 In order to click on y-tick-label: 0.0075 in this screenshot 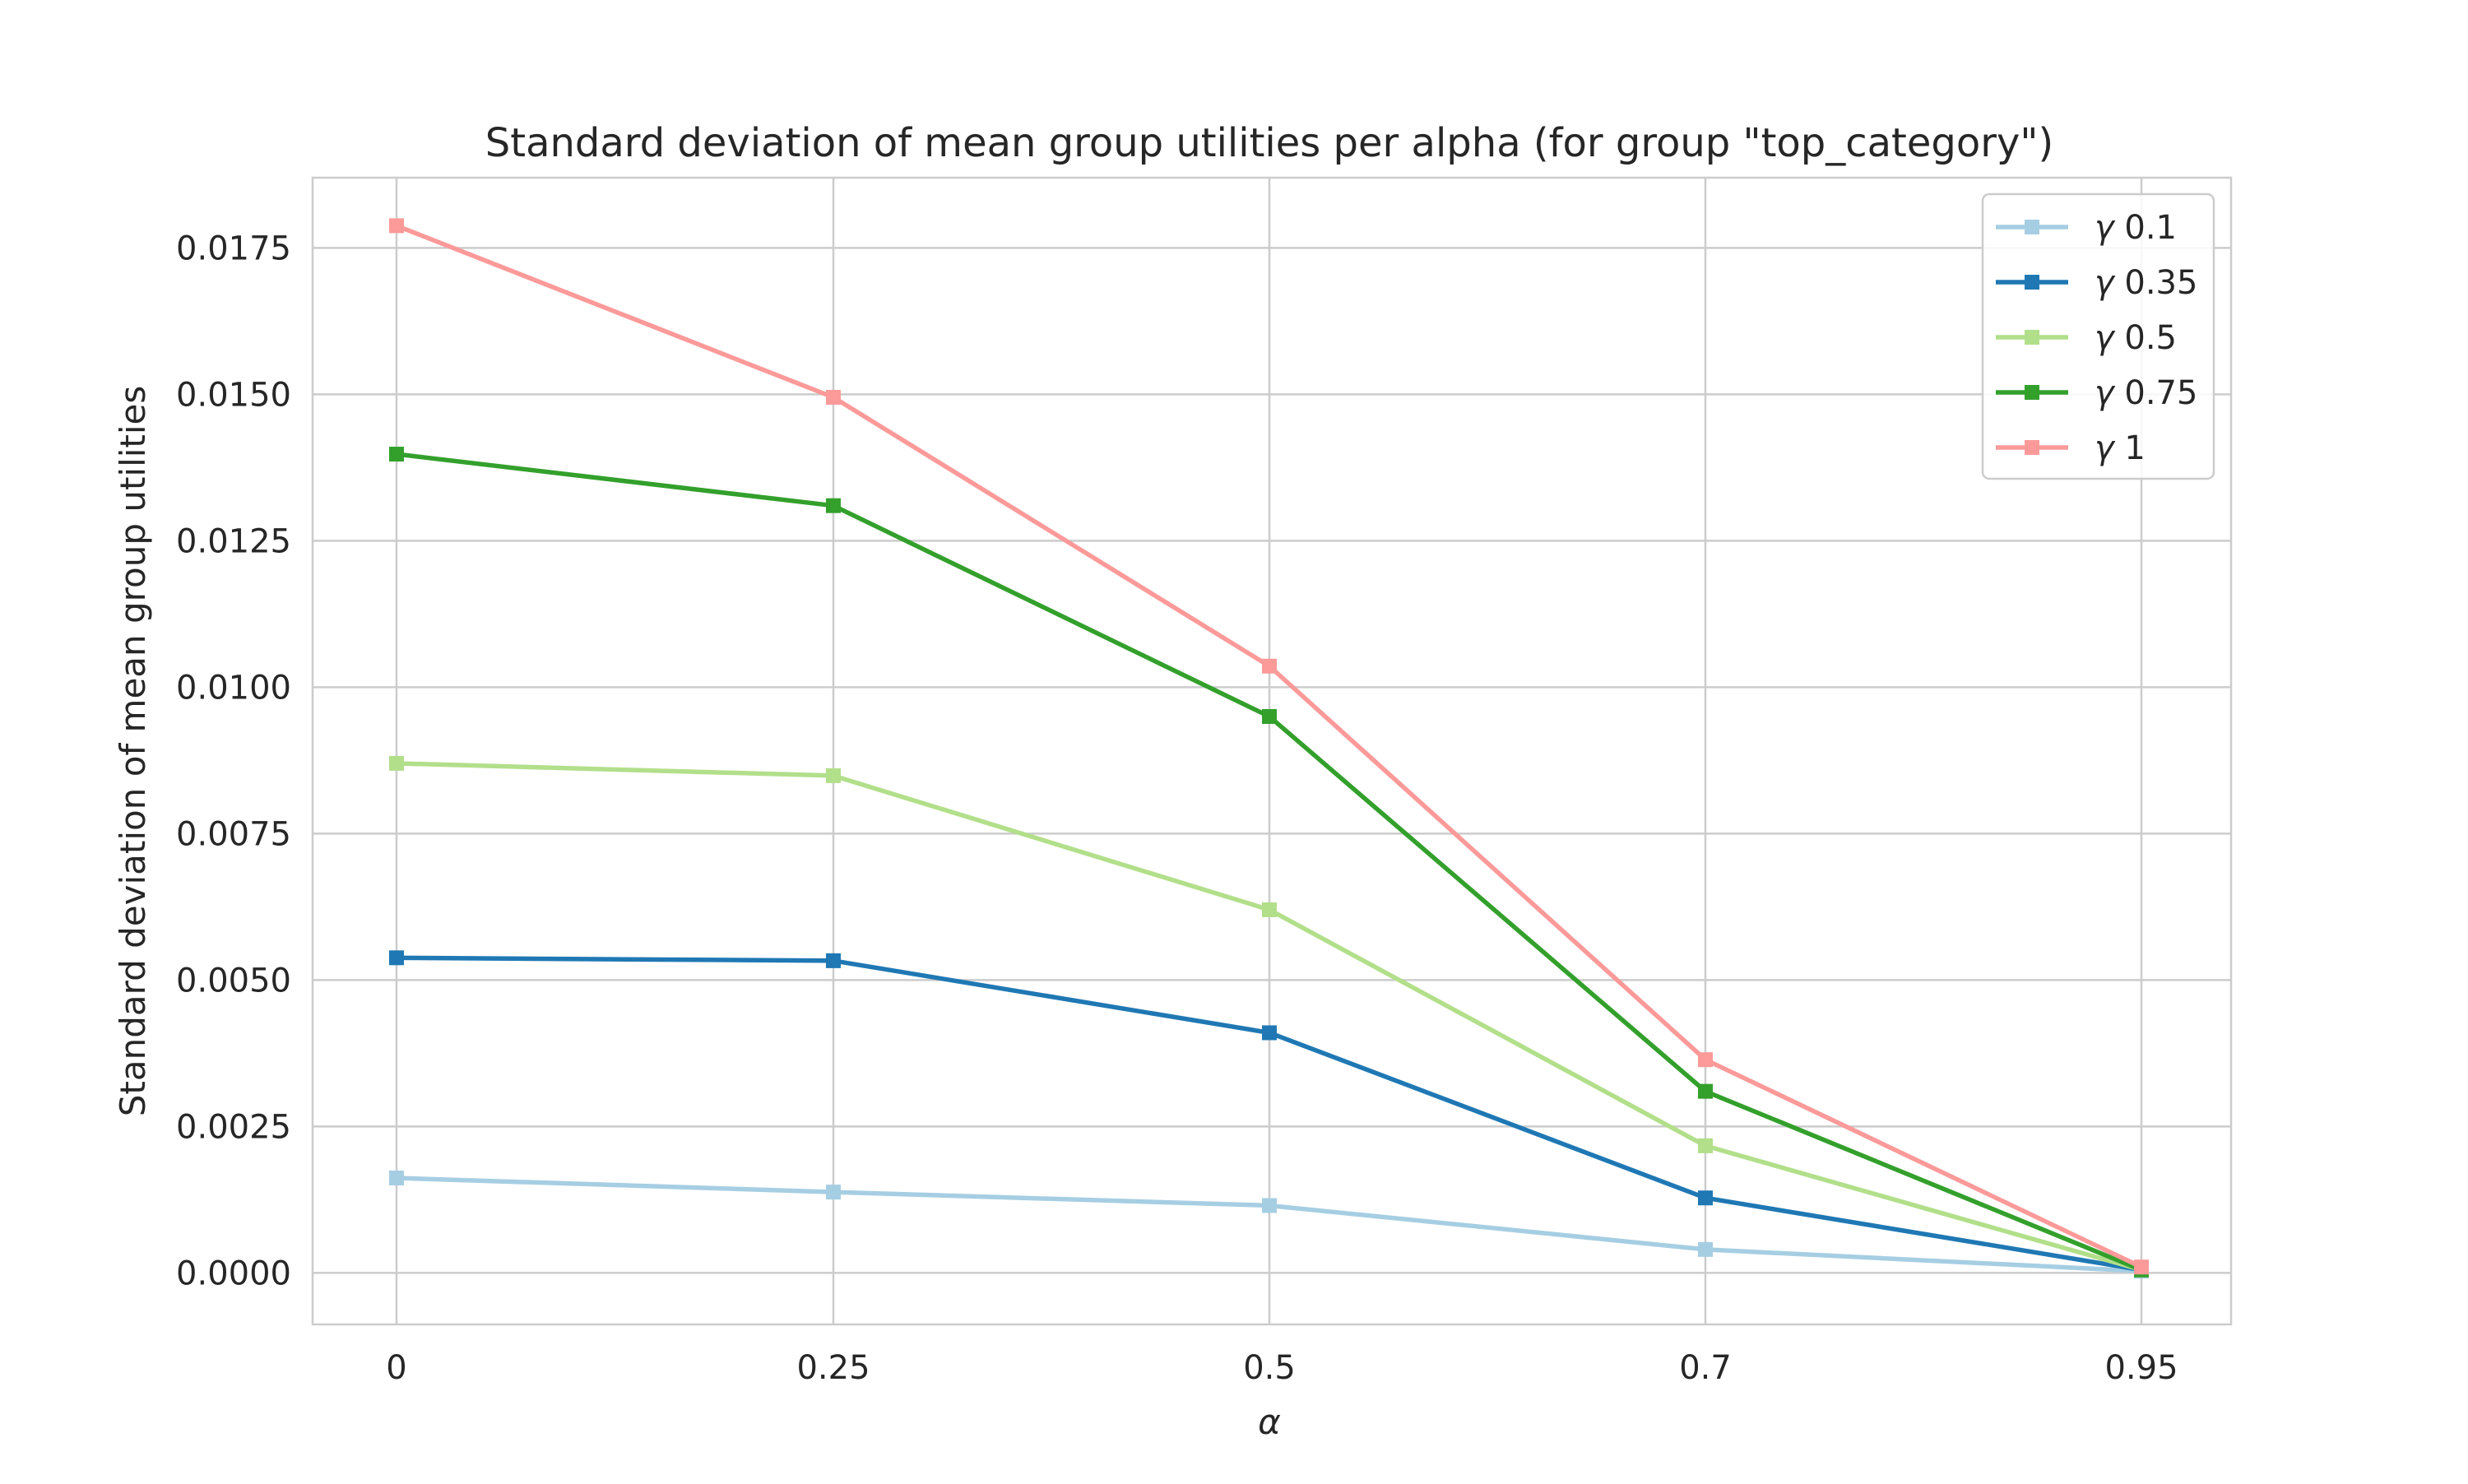, I will do `click(233, 834)`.